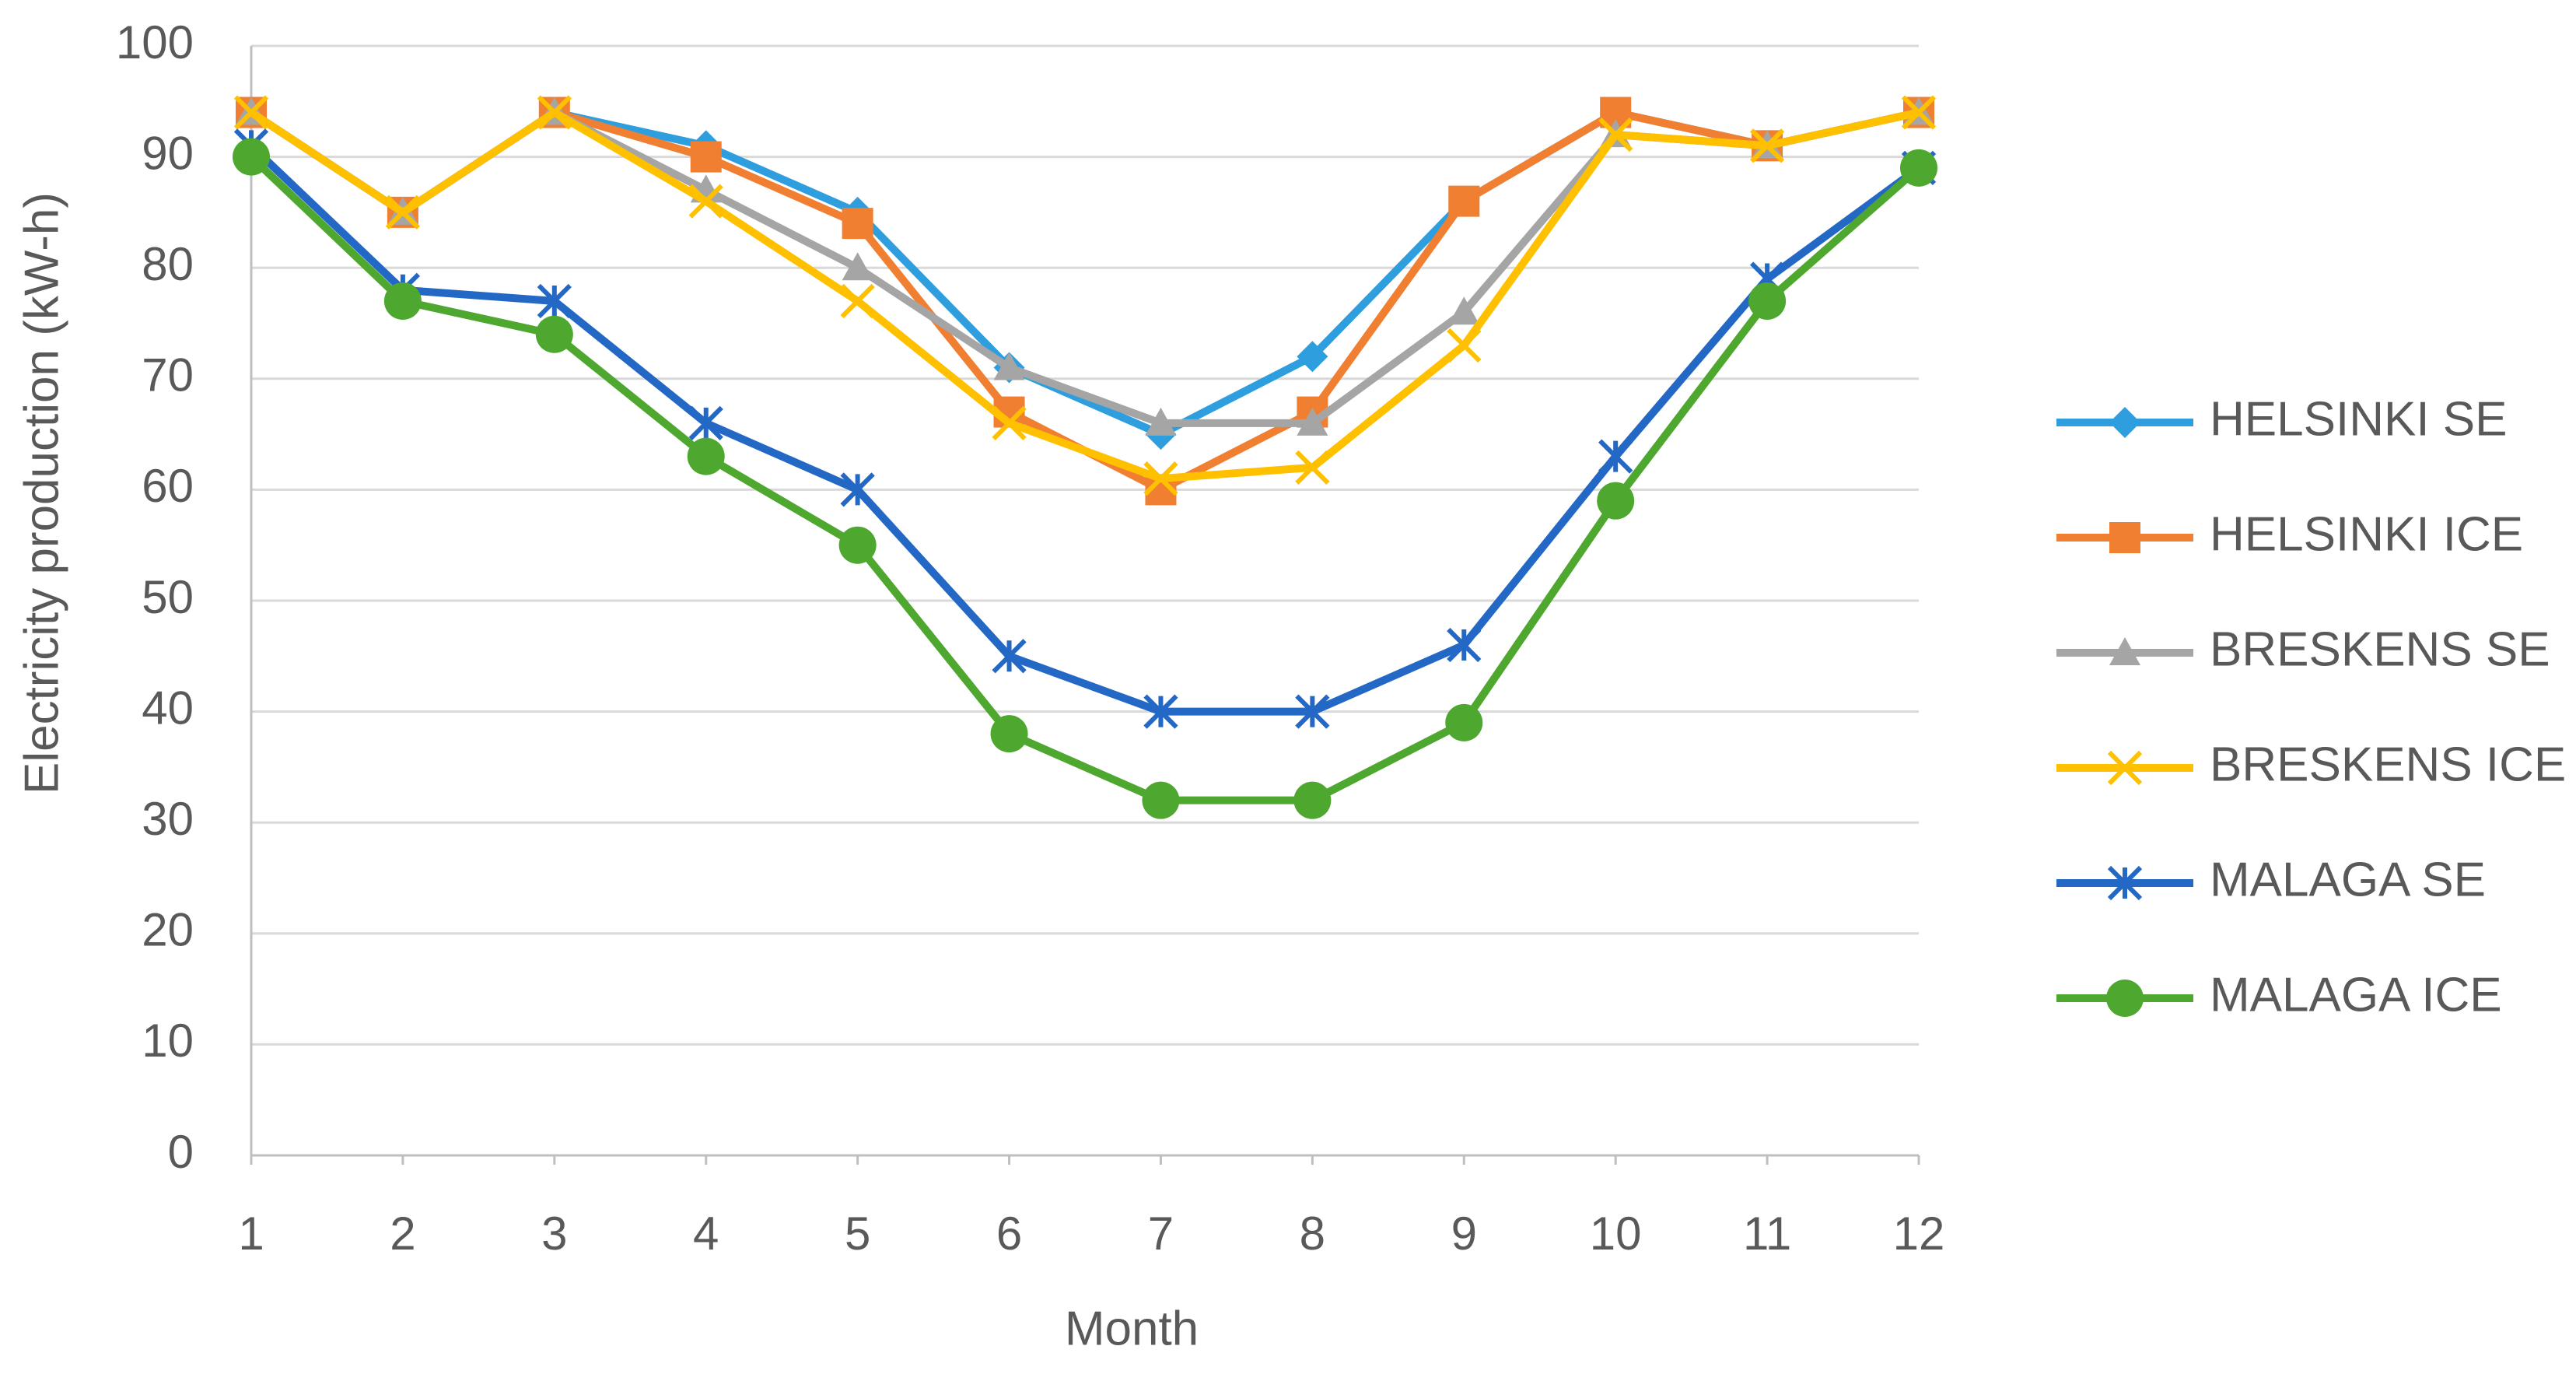  I want to click on y-tick-label: 80, so click(168, 264).